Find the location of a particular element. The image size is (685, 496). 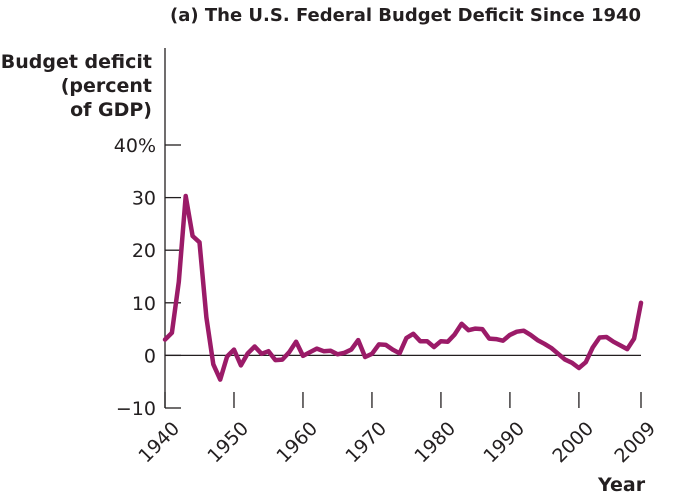

x-tick-label: 1980 is located at coordinates (435, 443).